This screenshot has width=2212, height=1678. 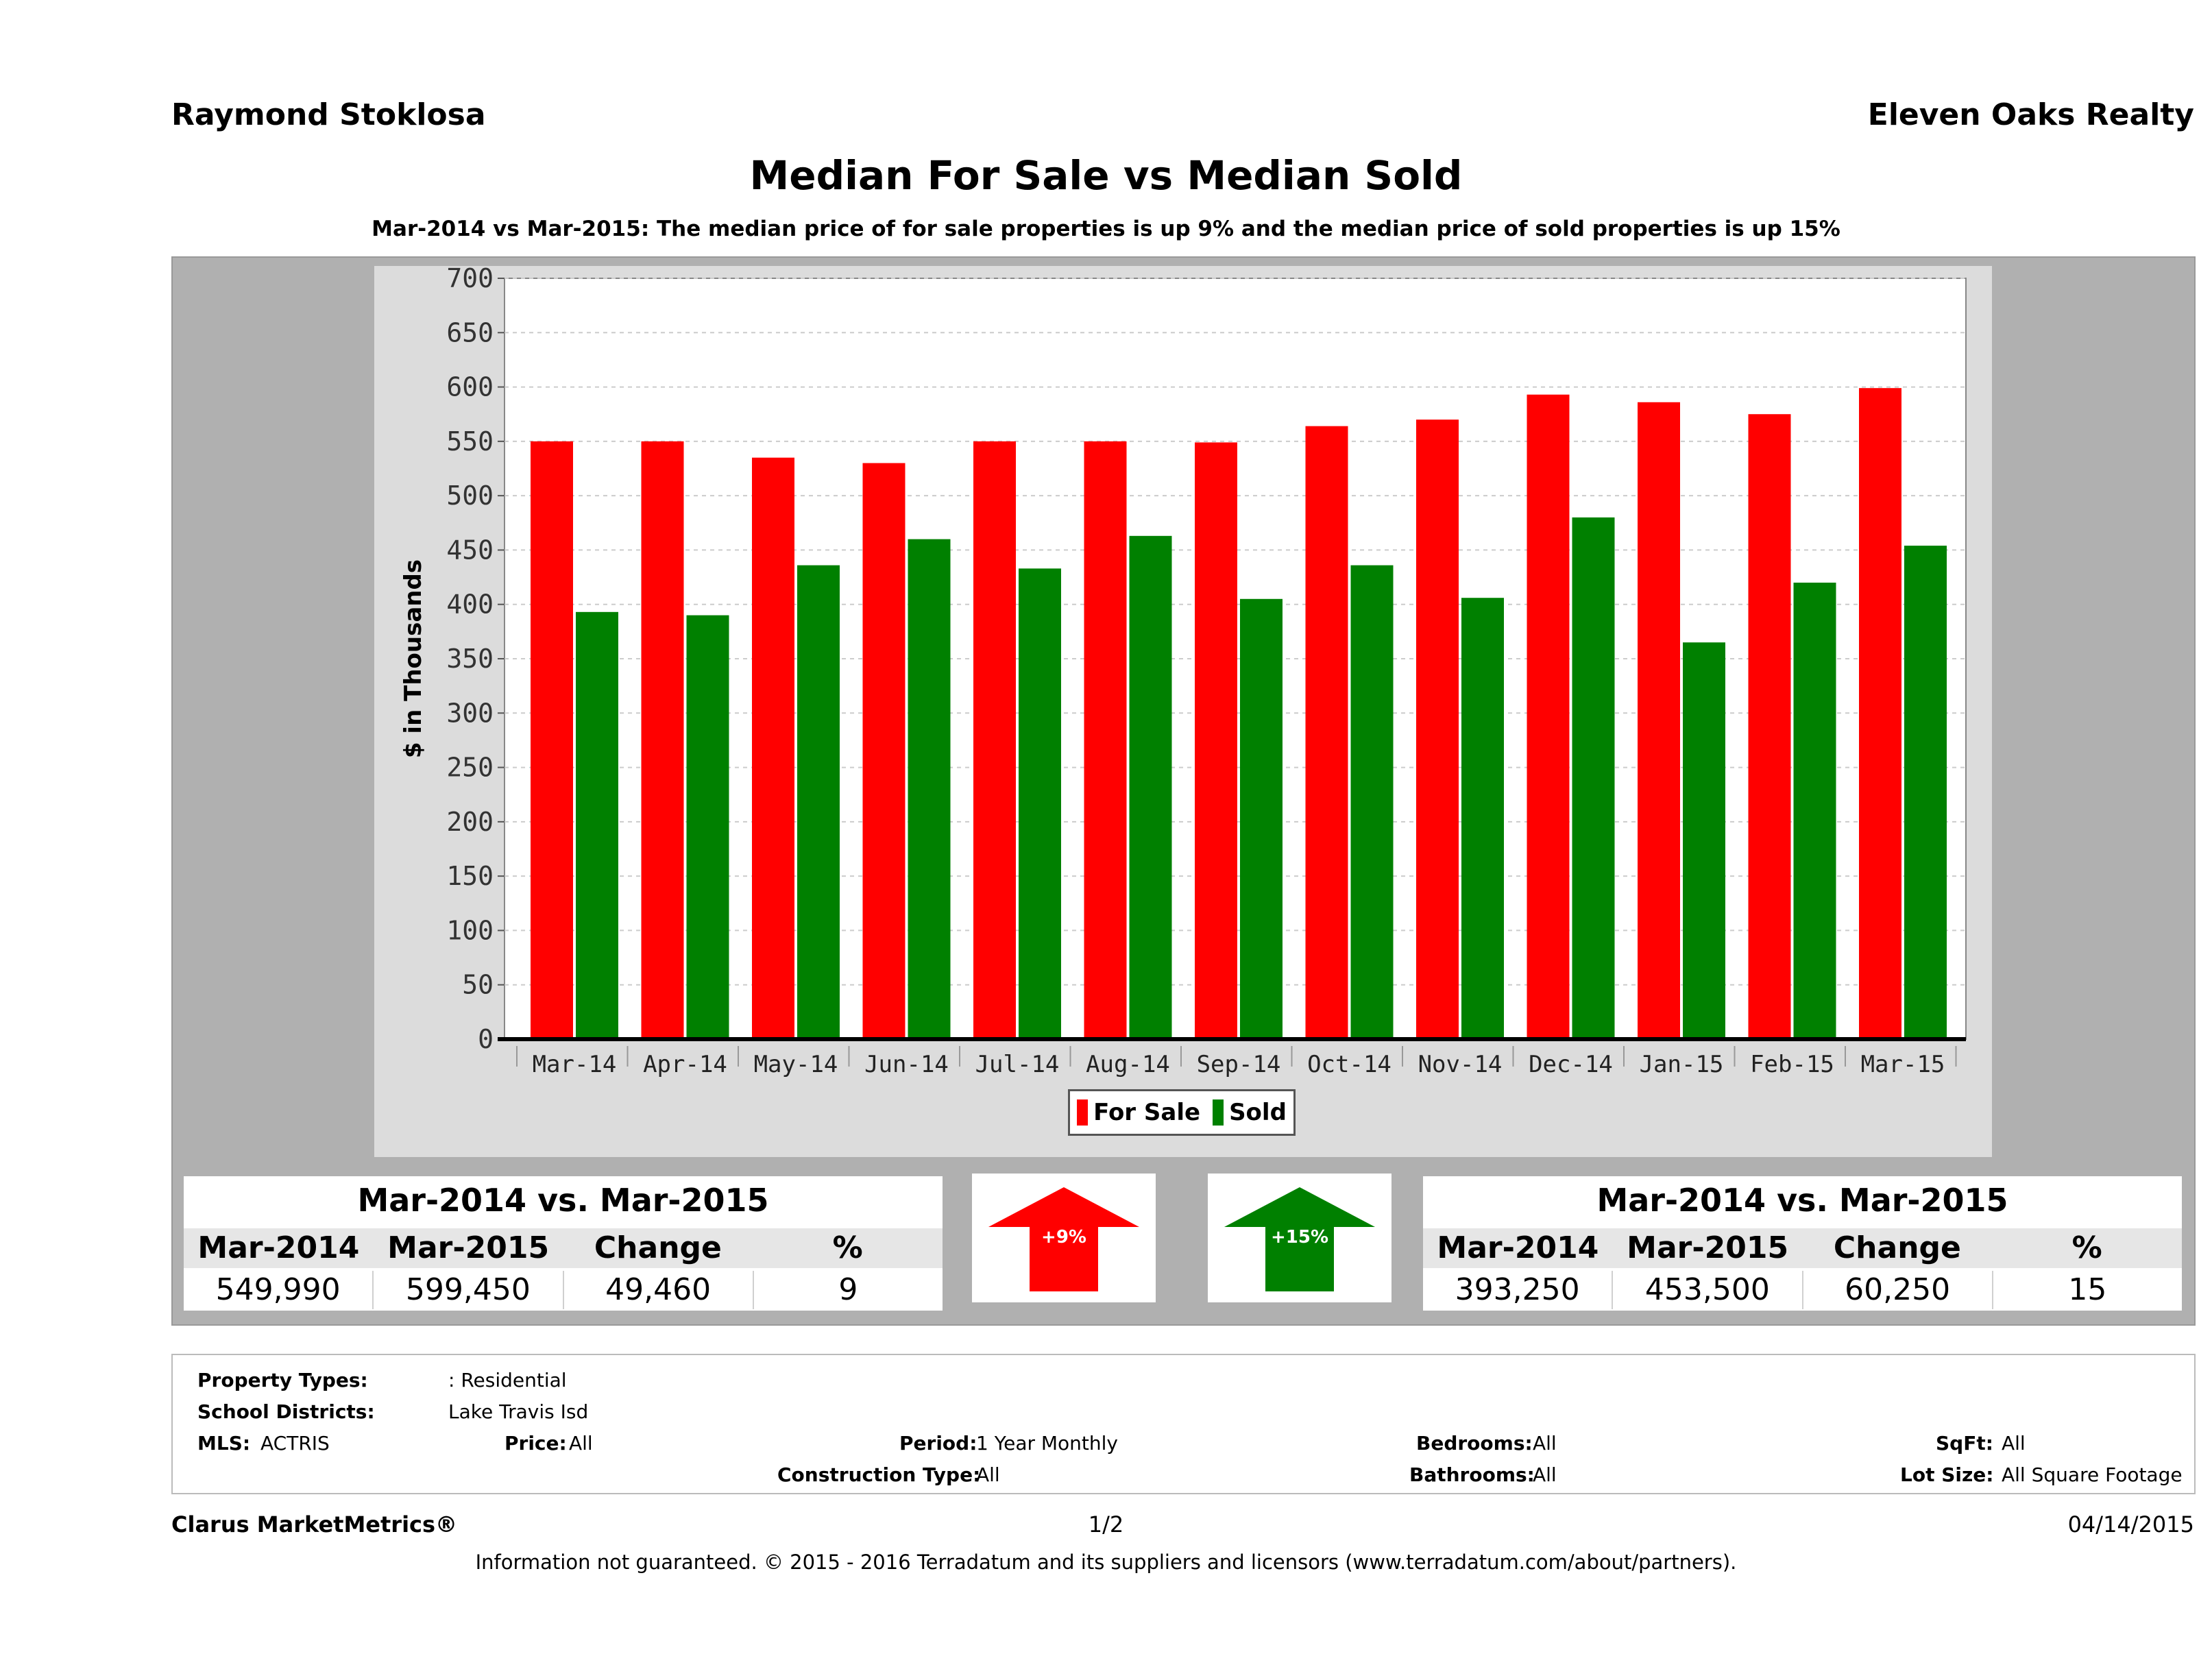 I want to click on property-types-label: Property Types:, so click(x=282, y=1380).